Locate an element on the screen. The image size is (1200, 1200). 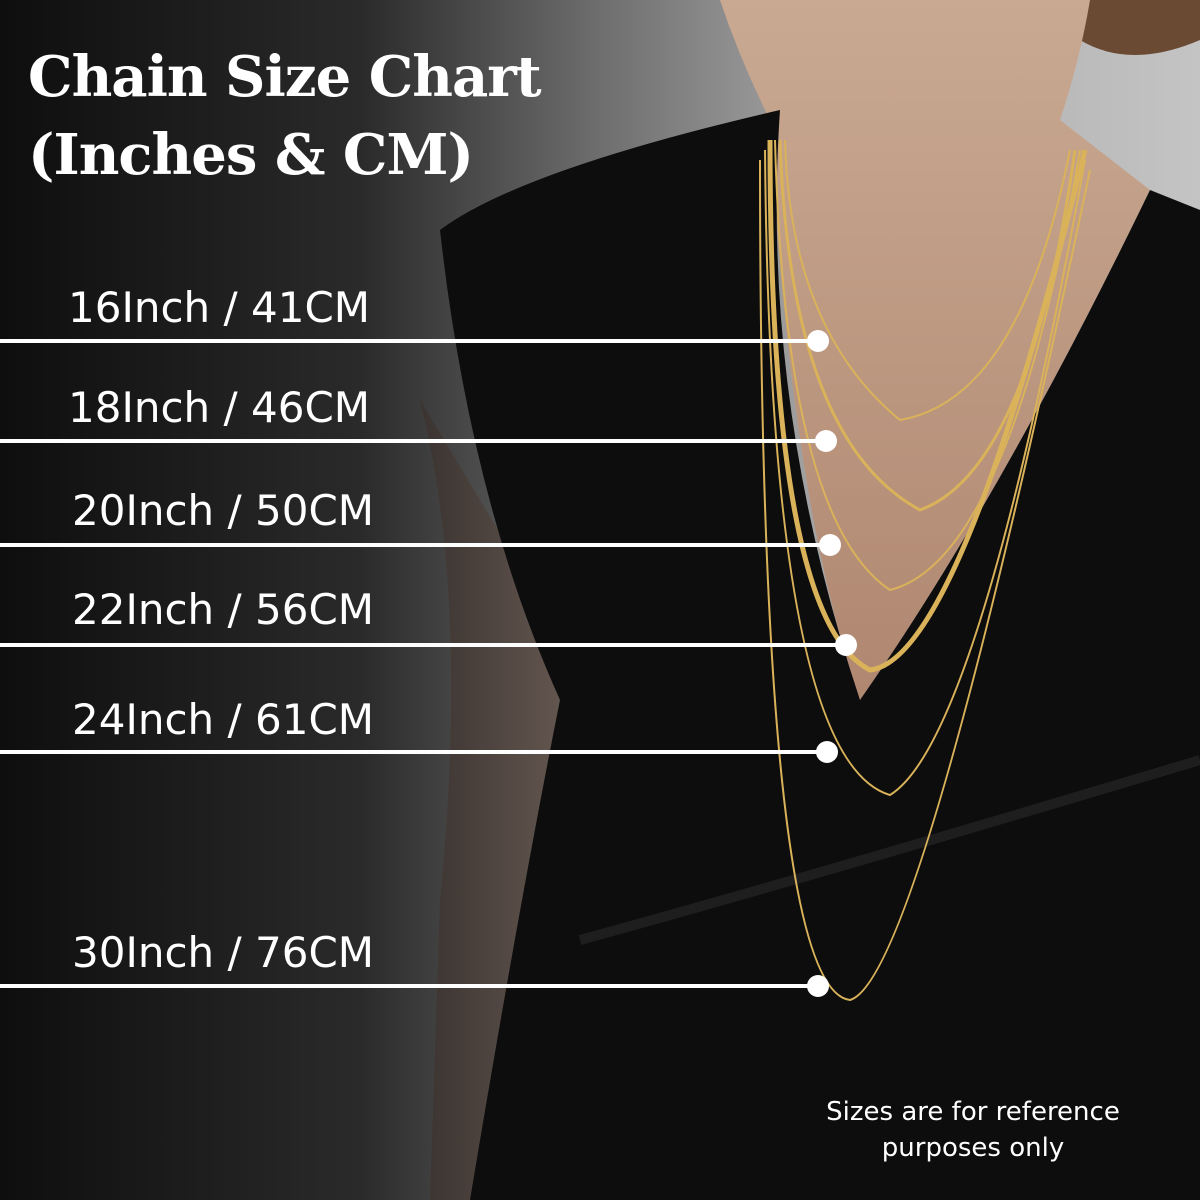
size-label-18: 18Inch / 46CM is located at coordinates (219, 407).